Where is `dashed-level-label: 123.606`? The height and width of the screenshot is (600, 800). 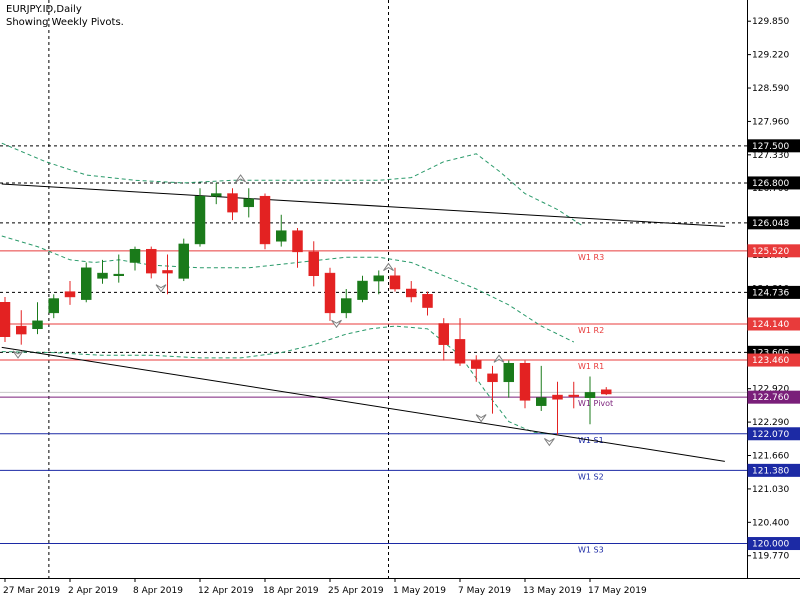
dashed-level-label: 123.606 is located at coordinates (770, 353).